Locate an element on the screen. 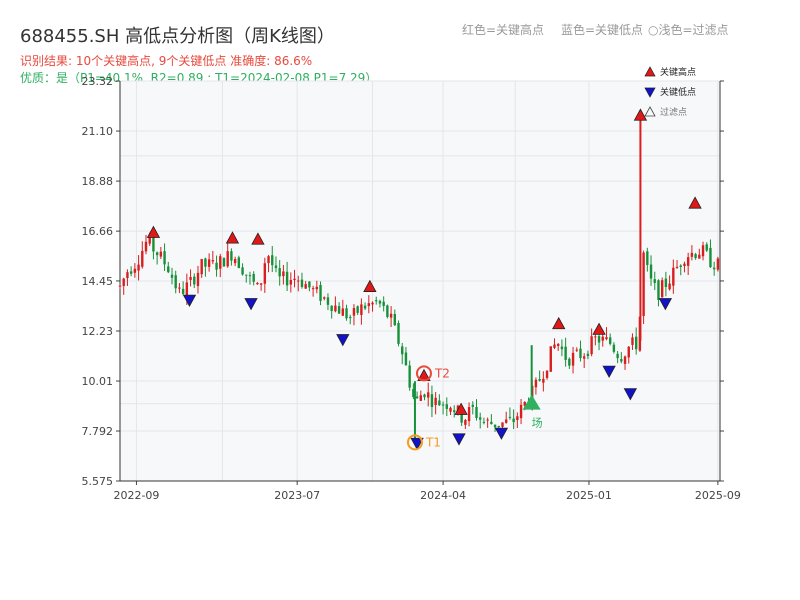 Image resolution: width=800 pixels, height=600 pixels. y-tick-label: 10.01 is located at coordinates (98, 381).